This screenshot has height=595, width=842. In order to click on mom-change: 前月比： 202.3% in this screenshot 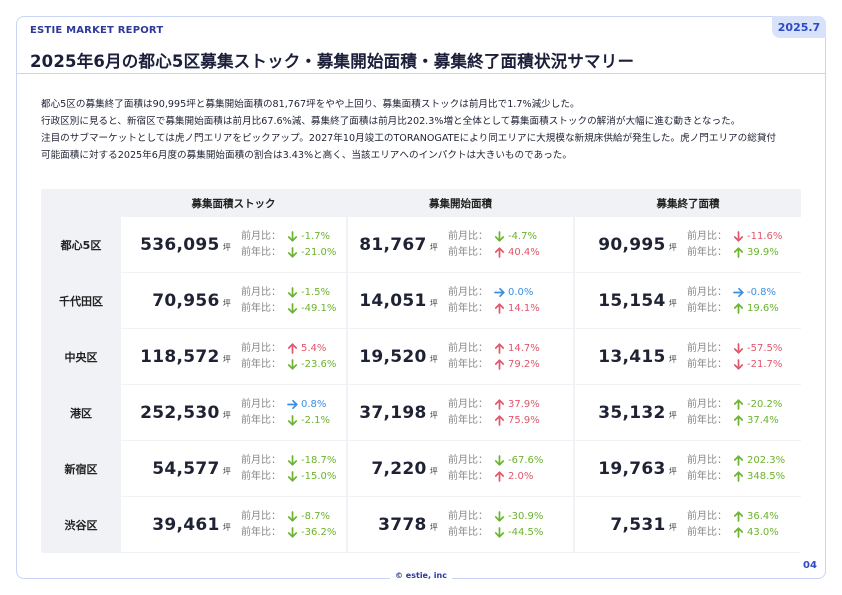, I will do `click(736, 461)`.